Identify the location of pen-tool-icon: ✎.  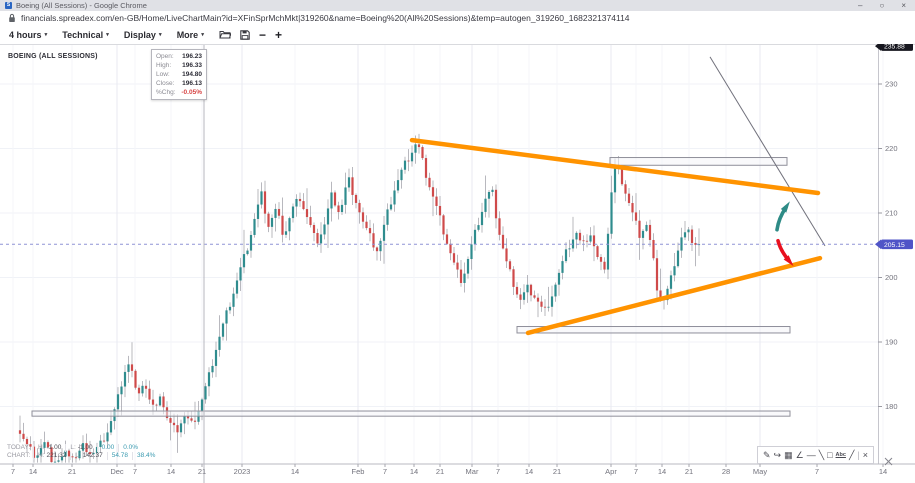
(767, 455).